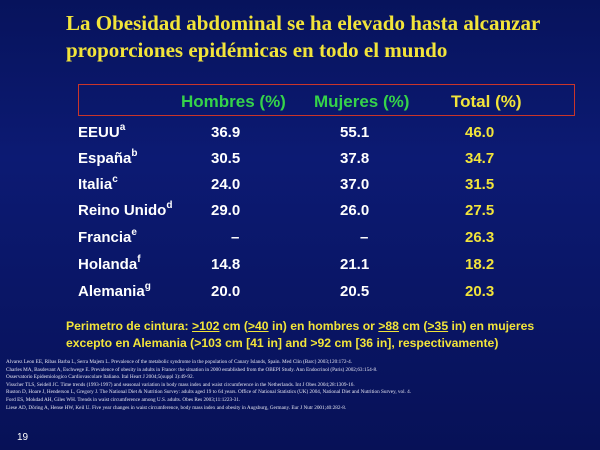  I want to click on table-row: Españab 30.5 37.8 34.7, so click(300, 160).